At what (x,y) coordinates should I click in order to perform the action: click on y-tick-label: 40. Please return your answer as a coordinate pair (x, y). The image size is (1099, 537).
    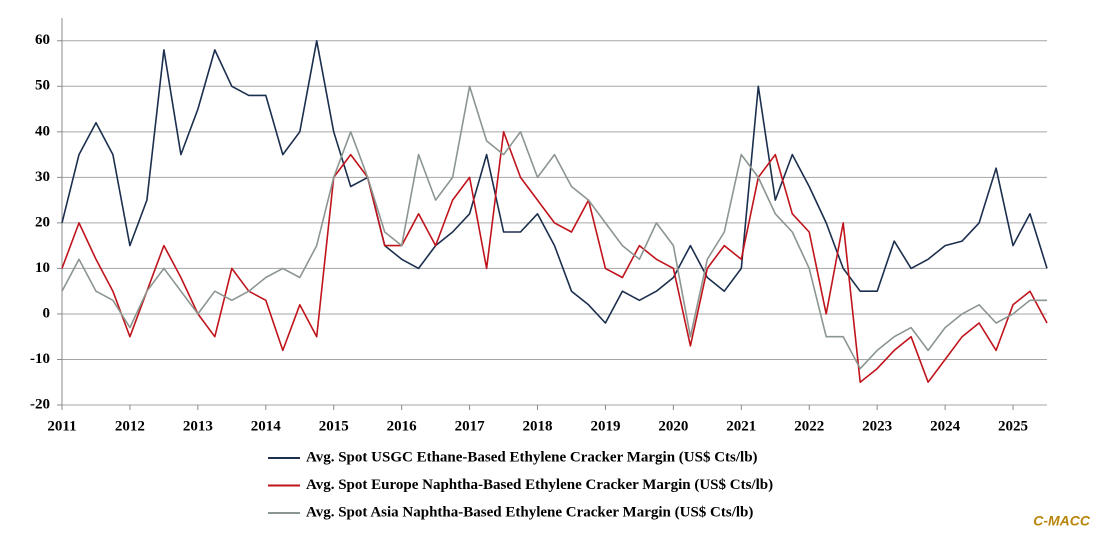
    Looking at the image, I should click on (42, 131).